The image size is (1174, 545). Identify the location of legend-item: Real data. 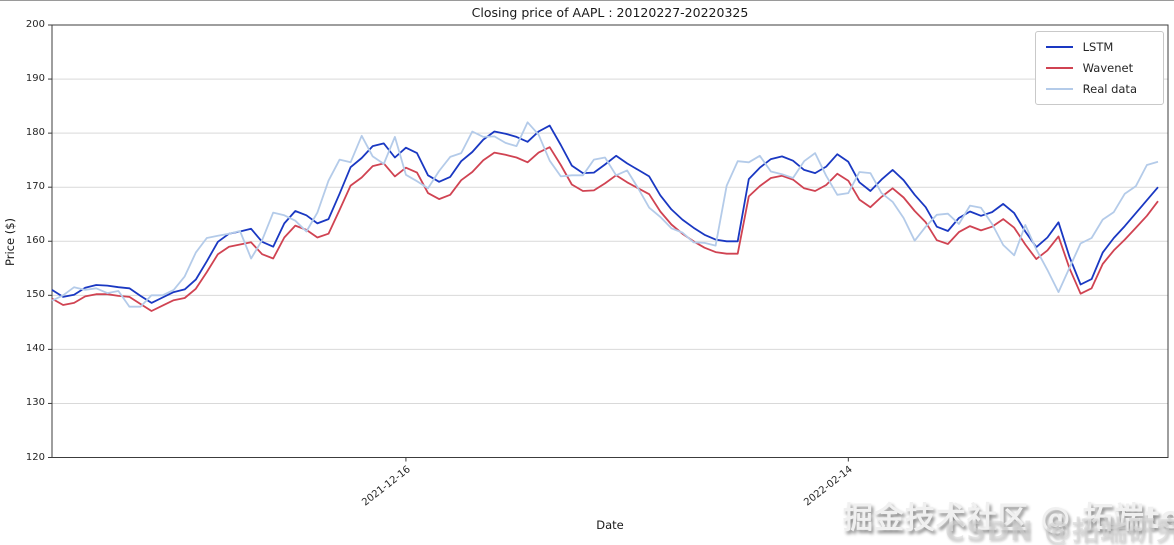
(1098, 89).